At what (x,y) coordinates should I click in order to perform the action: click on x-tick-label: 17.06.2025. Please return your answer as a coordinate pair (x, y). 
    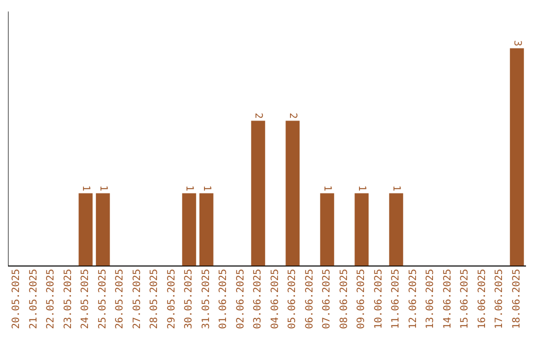
    Looking at the image, I should click on (500, 299).